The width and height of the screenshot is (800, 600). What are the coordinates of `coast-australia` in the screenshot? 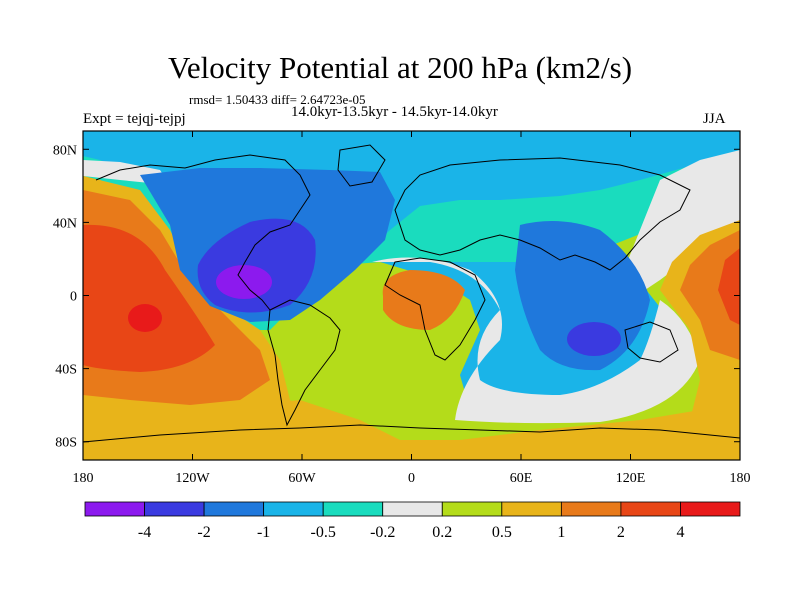 It's located at (651, 342).